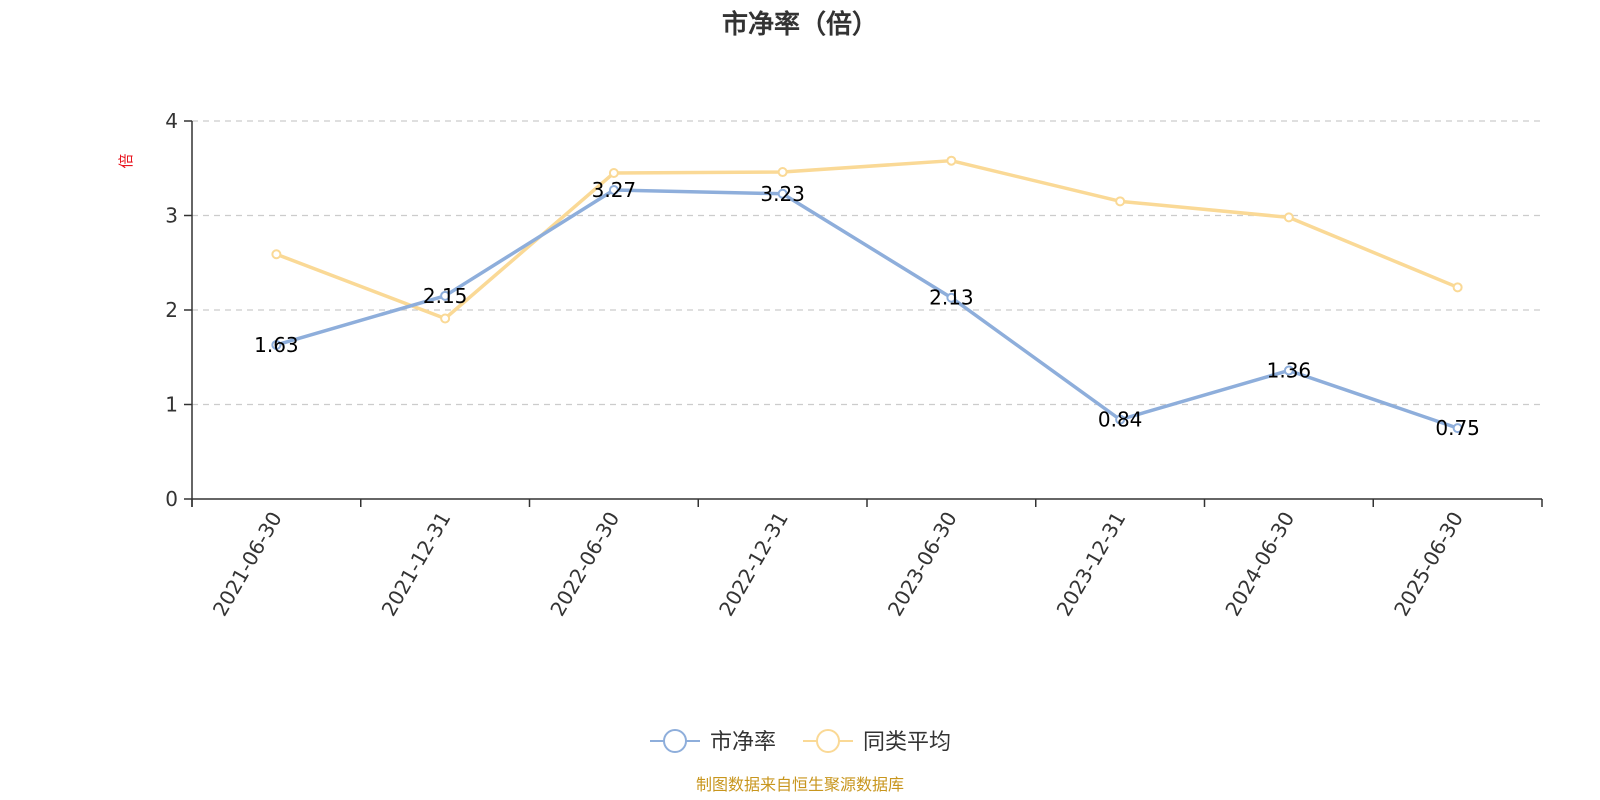 This screenshot has height=800, width=1600. I want to click on x-tick-label: 2021-12-31, so click(416, 564).